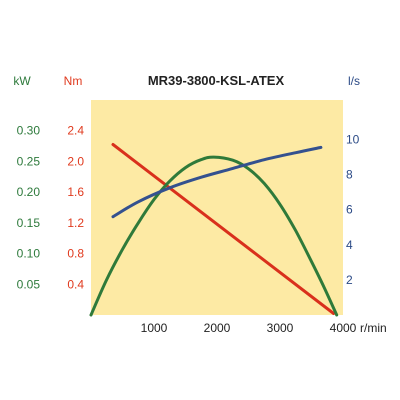 This screenshot has height=400, width=400. Describe the element at coordinates (73, 81) in the screenshot. I see `torque-axis-unit: Nm` at that location.